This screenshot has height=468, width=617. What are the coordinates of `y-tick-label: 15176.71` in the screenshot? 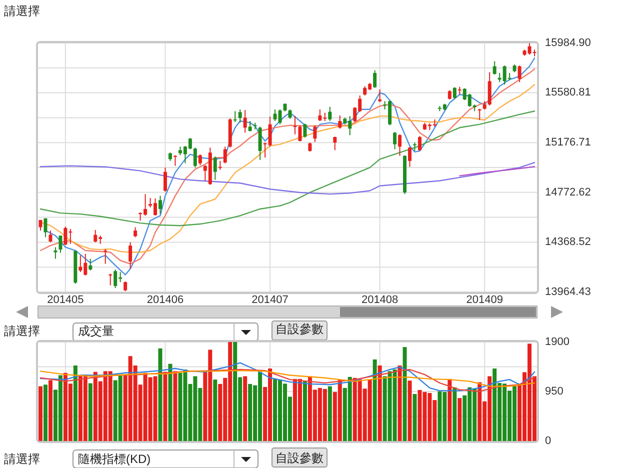 It's located at (568, 142).